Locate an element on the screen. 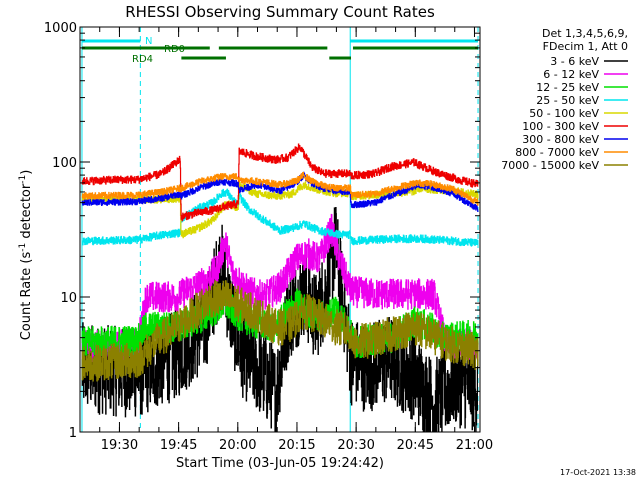 Image resolution: width=640 pixels, height=480 pixels. y-axis-title-sup1: -1 is located at coordinates (23, 247).